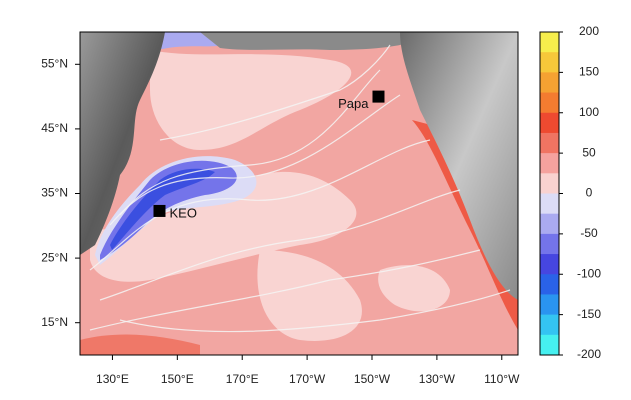 The image size is (631, 400). I want to click on colorbar-tick-label: -50, so click(589, 233).